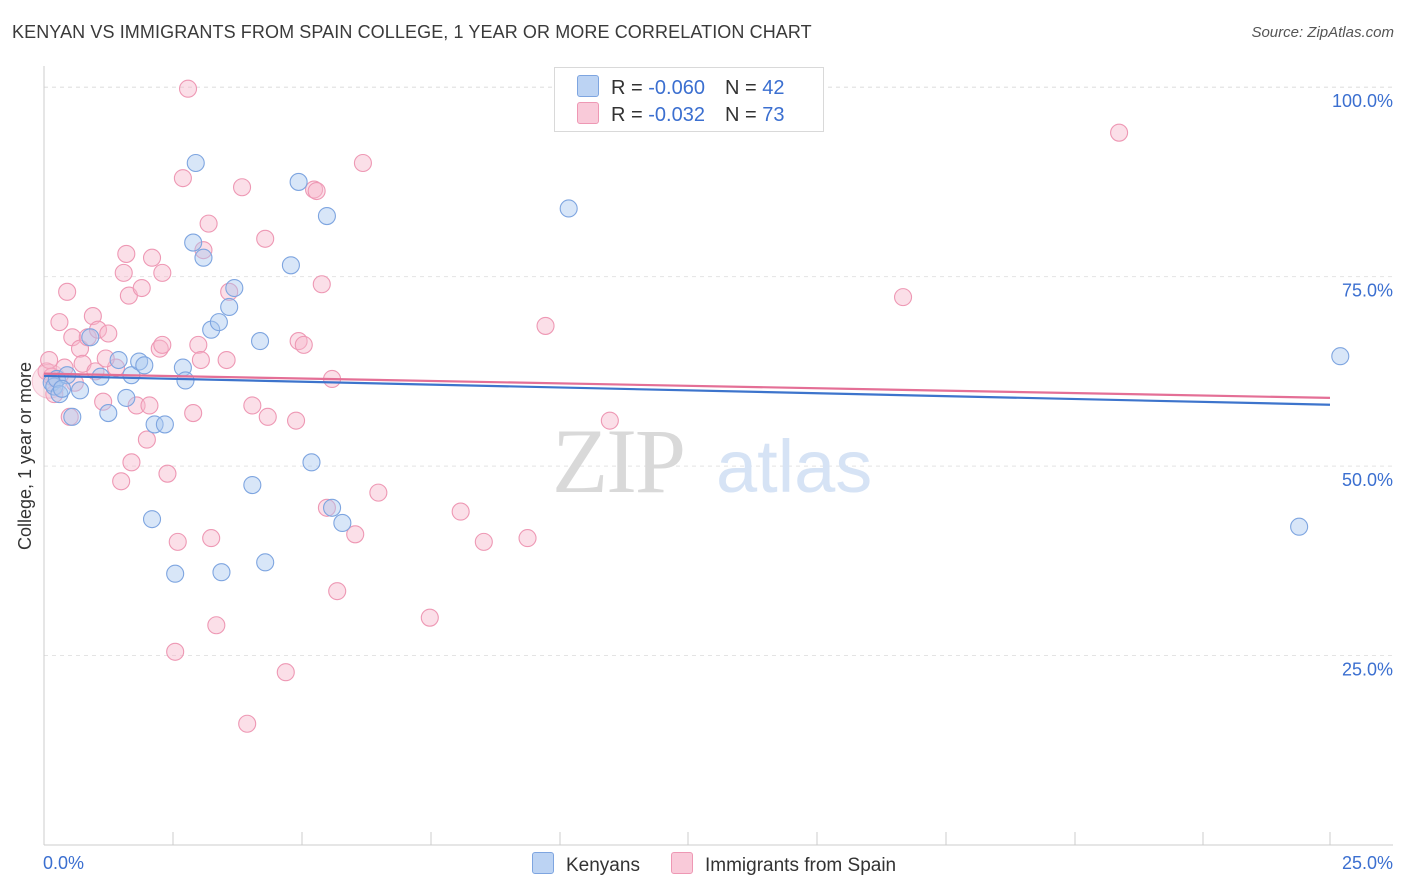 This screenshot has width=1406, height=892. I want to click on y-tick-label: 50.0%, so click(1367, 480).